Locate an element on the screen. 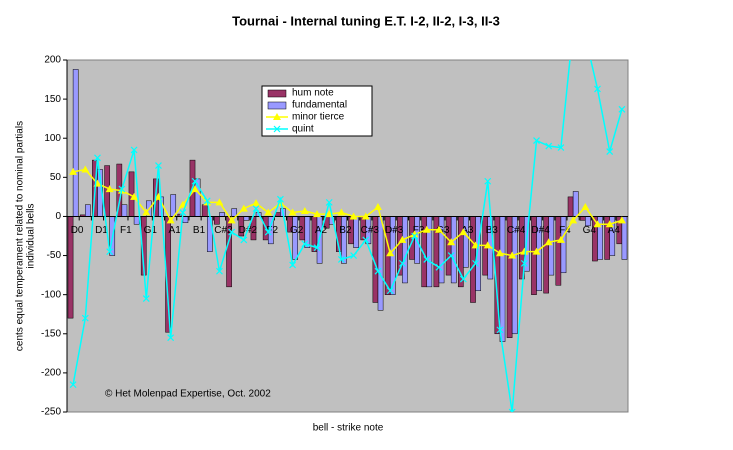 Image resolution: width=733 pixels, height=450 pixels. legend-label: quint is located at coordinates (303, 129).